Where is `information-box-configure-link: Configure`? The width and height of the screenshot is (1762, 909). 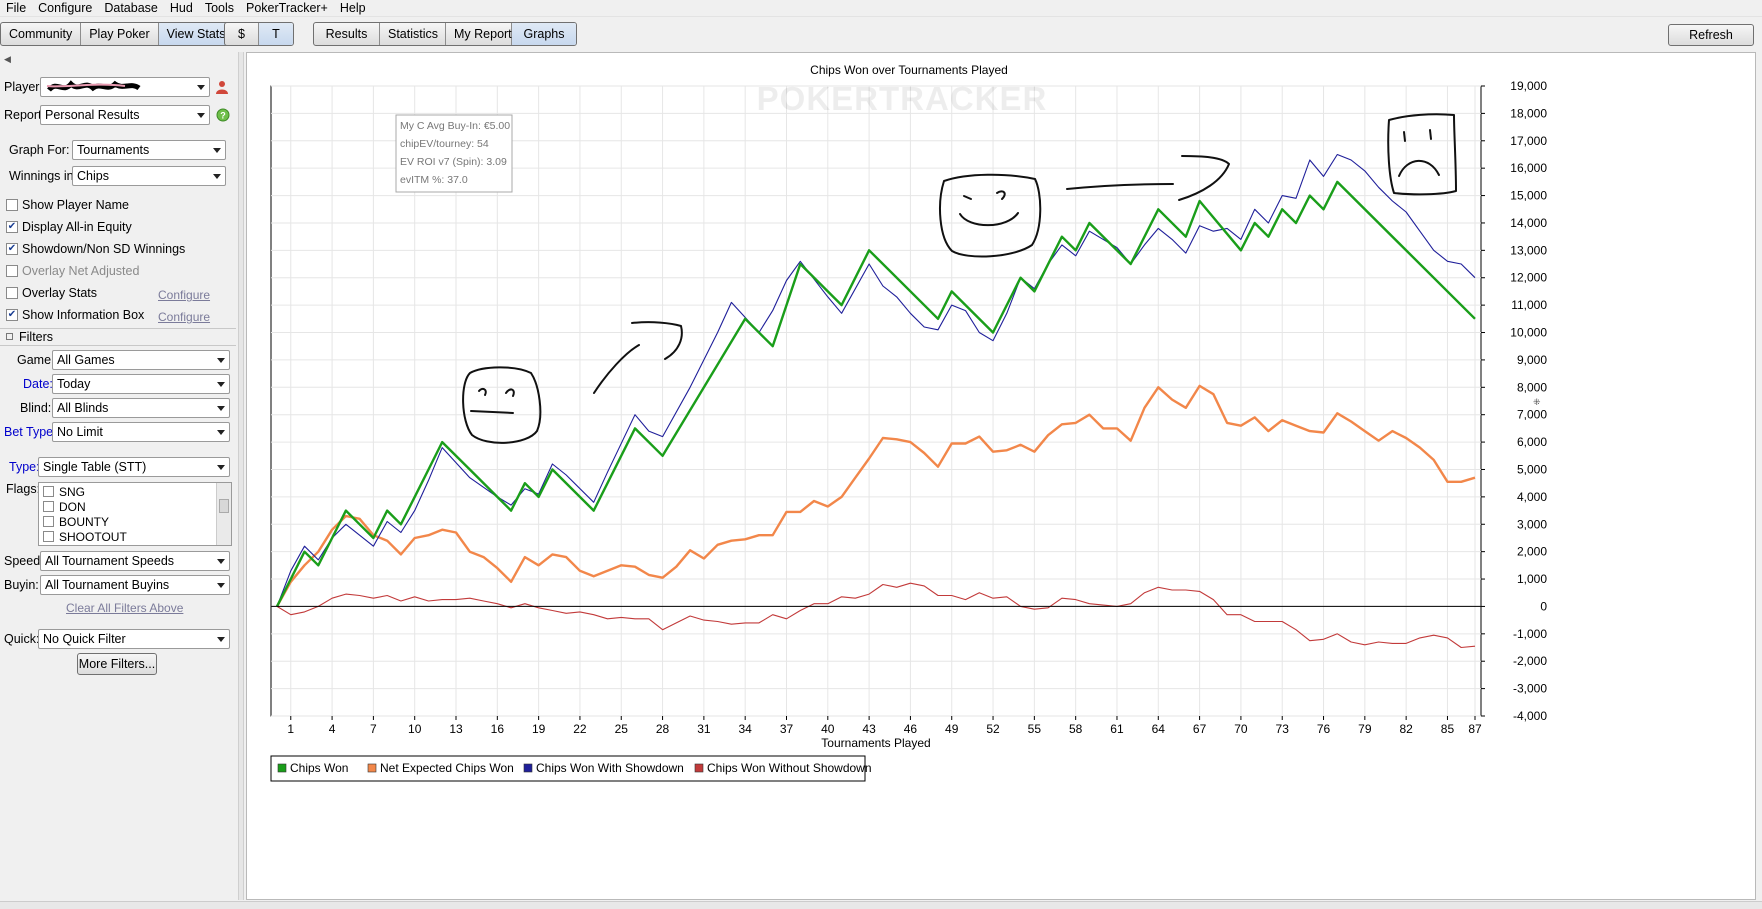
information-box-configure-link: Configure is located at coordinates (184, 317).